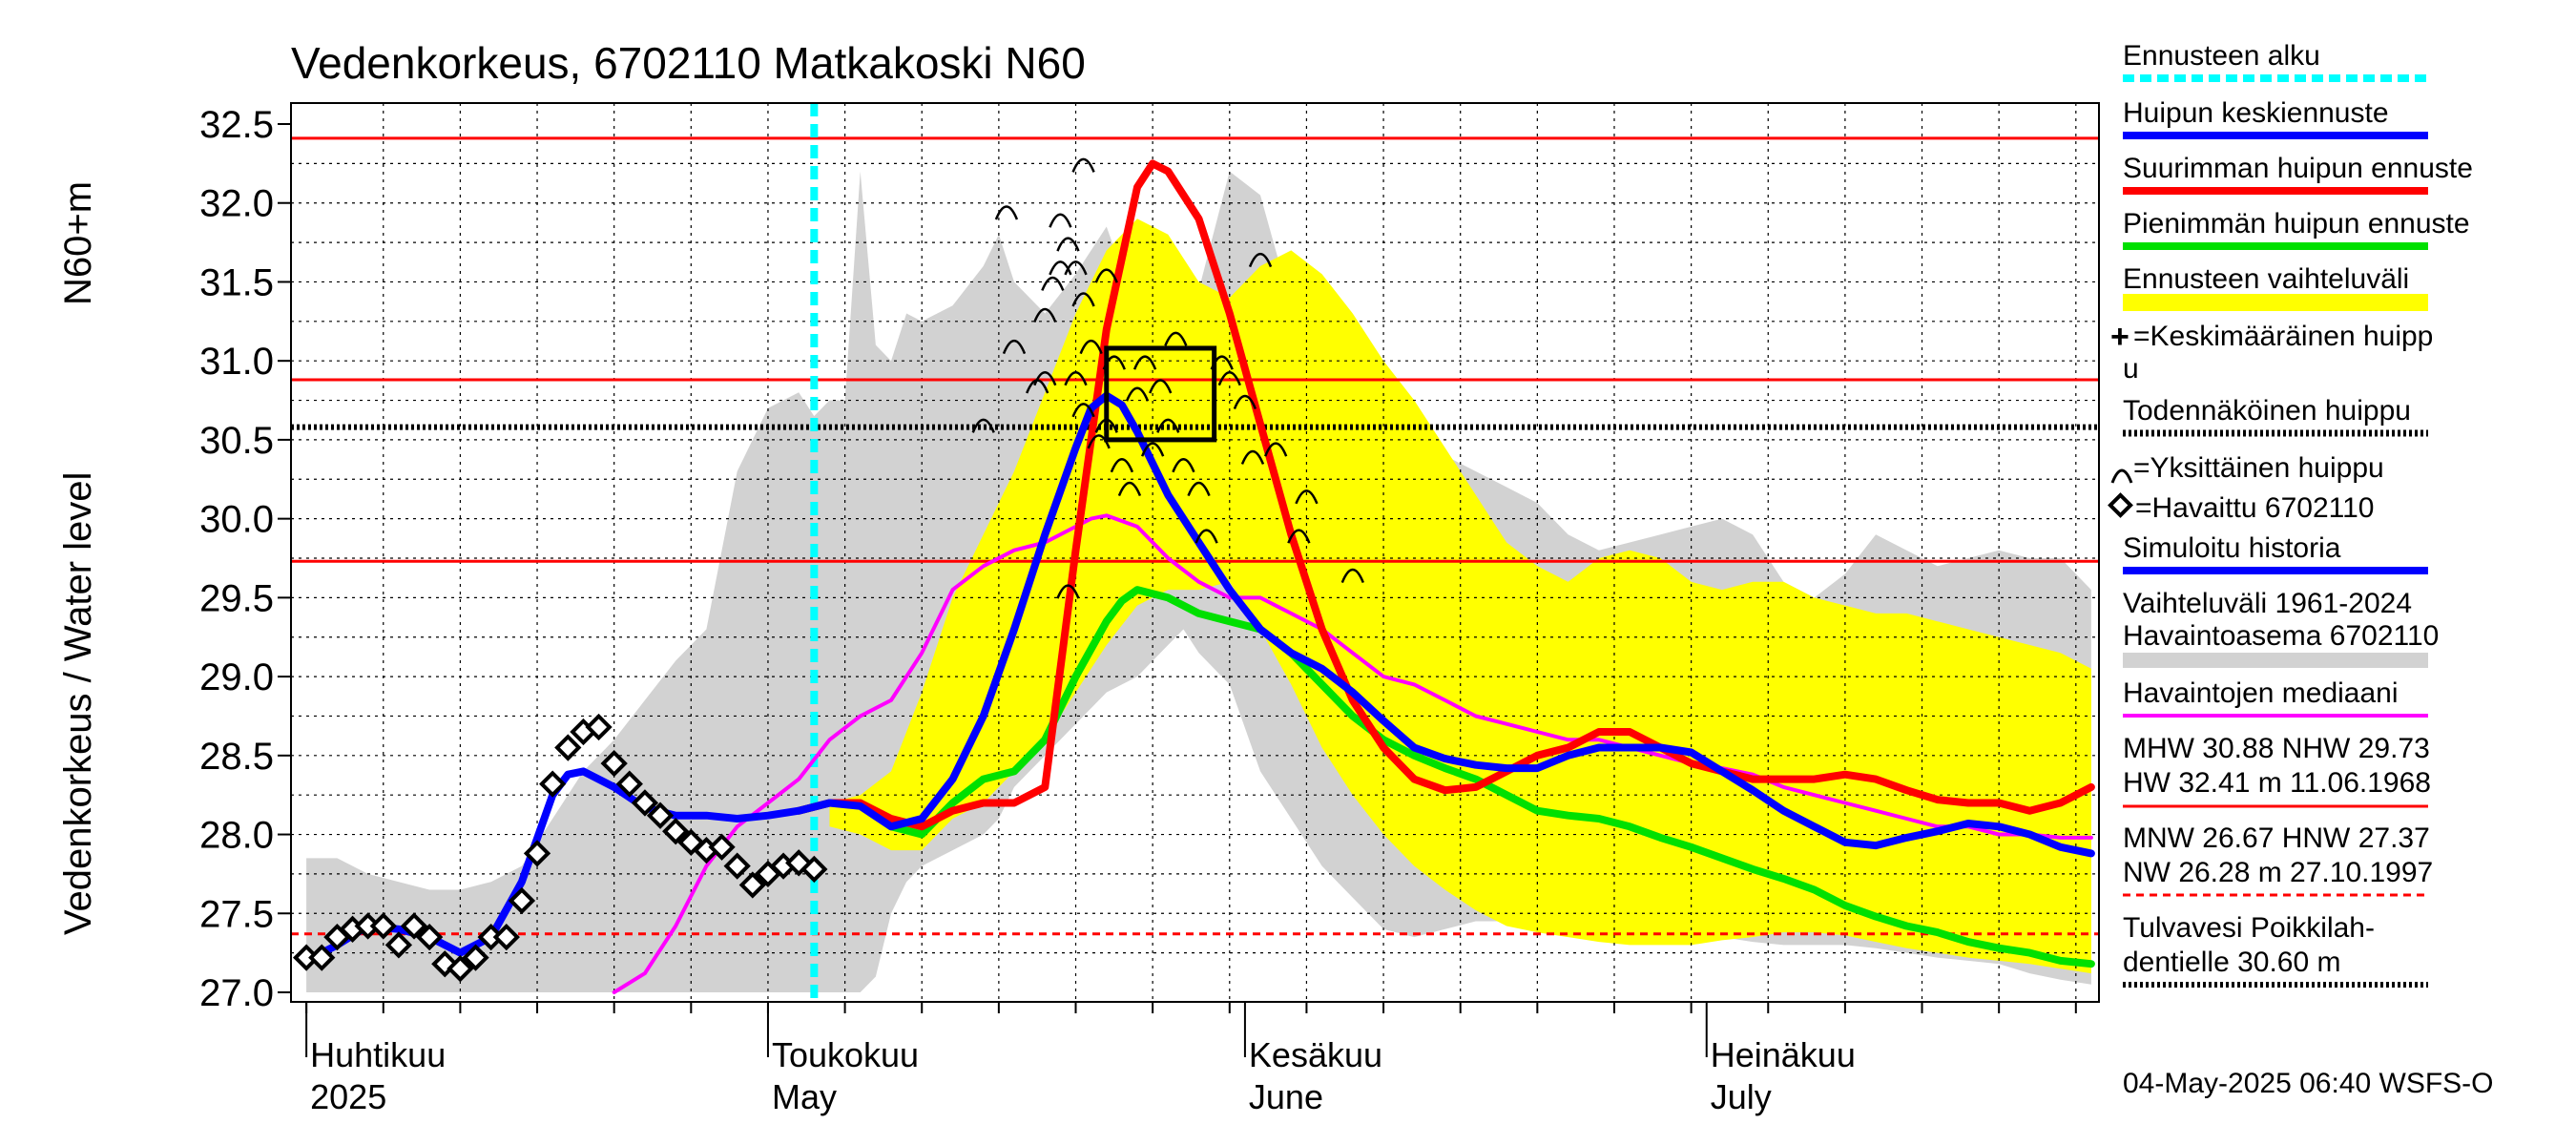 The width and height of the screenshot is (2576, 1145). What do you see at coordinates (804, 1096) in the screenshot?
I see `month-label-en: May` at bounding box center [804, 1096].